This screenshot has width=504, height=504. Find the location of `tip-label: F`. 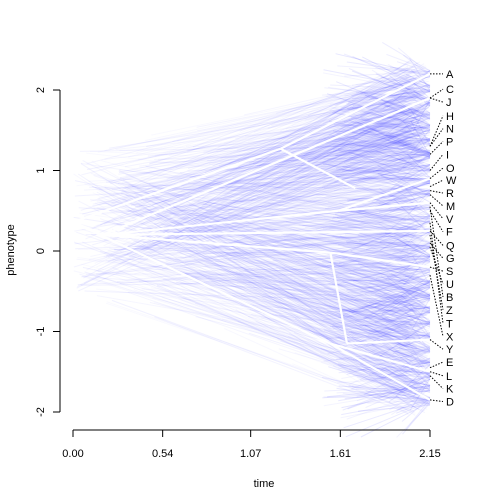

tip-label: F is located at coordinates (449, 233).